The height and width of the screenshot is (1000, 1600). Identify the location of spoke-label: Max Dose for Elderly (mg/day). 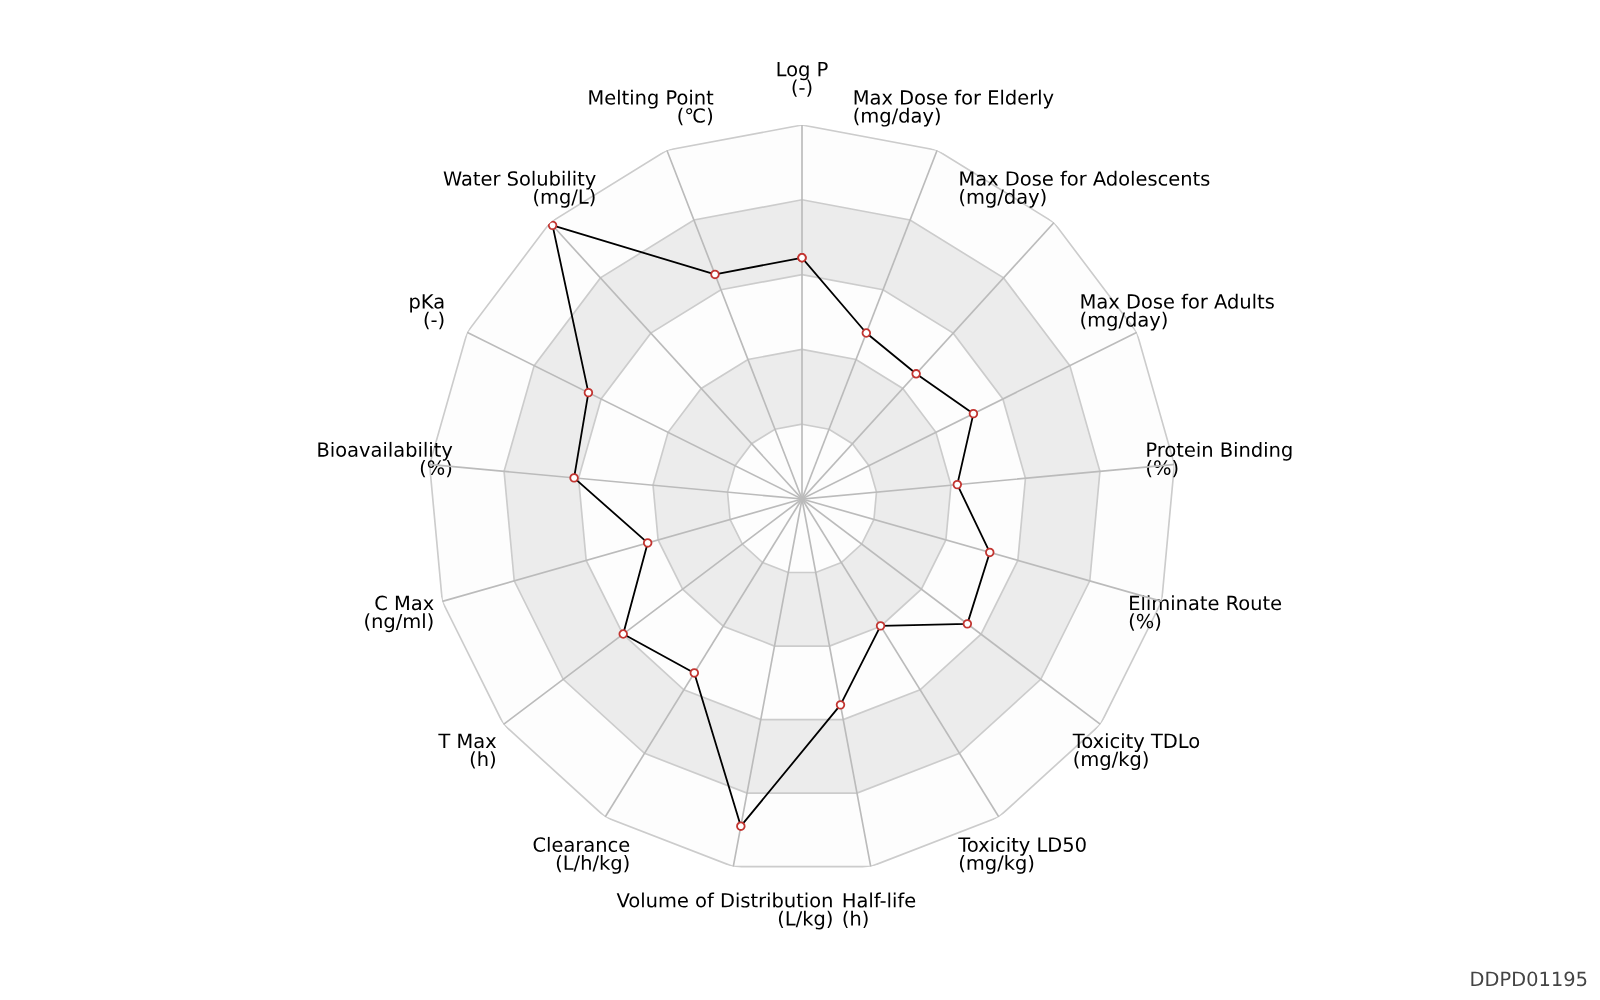
(954, 108).